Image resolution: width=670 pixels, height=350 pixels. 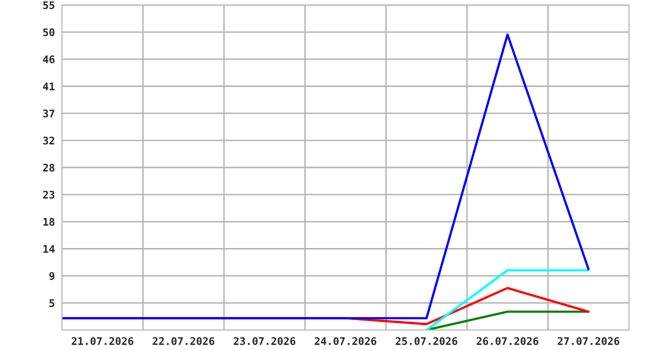 I want to click on x-tick-label: 27.07.2026, so click(x=589, y=341).